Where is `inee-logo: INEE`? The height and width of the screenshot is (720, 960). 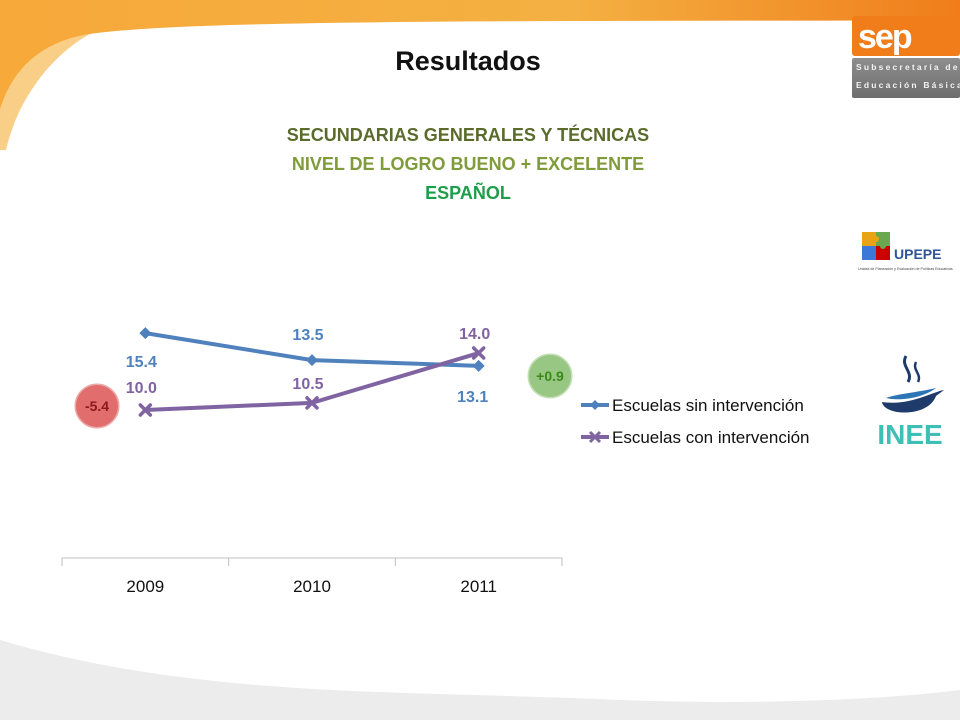 inee-logo: INEE is located at coordinates (910, 402).